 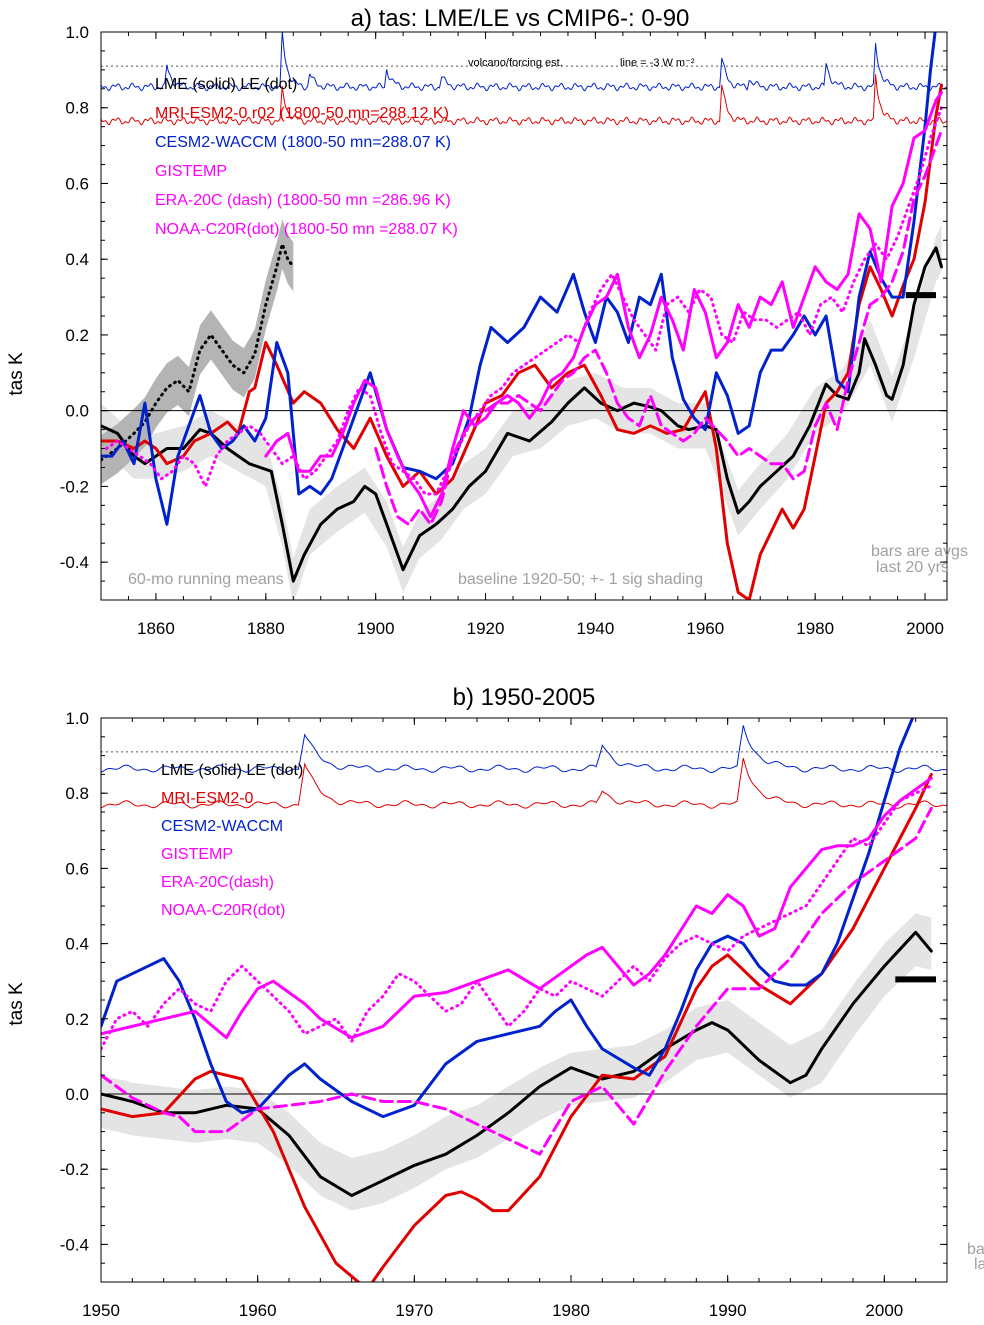 What do you see at coordinates (197, 352) in the screenshot?
I see `panel-a-shading-le` at bounding box center [197, 352].